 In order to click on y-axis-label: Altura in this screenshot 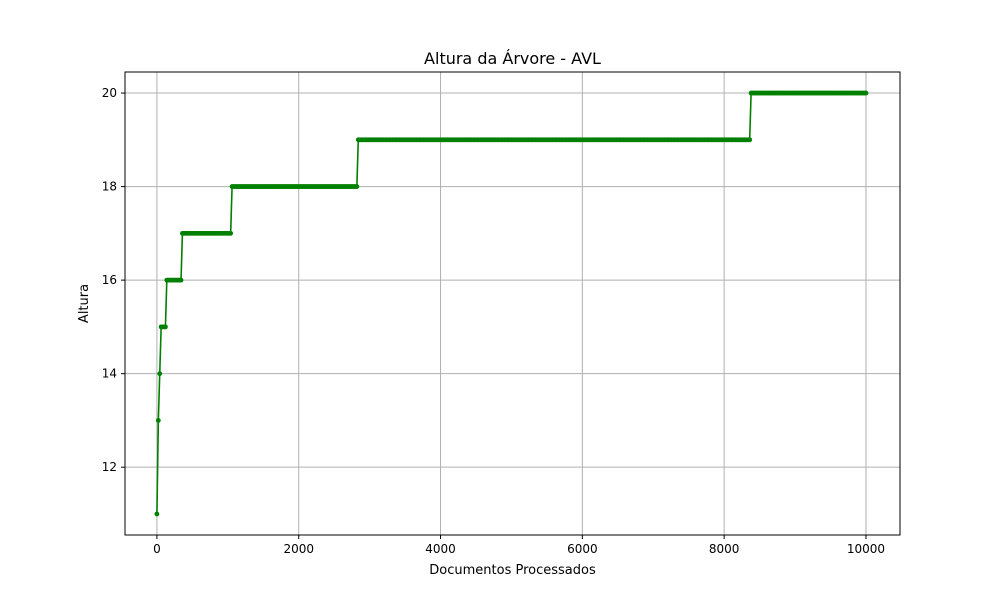, I will do `click(84, 303)`.